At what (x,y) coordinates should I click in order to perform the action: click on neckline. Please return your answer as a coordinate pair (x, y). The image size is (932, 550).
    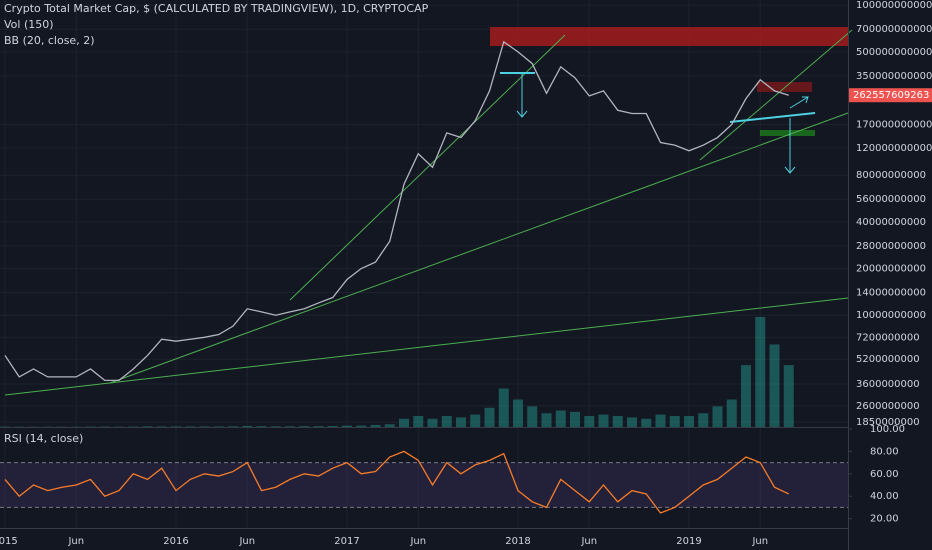
    Looking at the image, I should click on (772, 117).